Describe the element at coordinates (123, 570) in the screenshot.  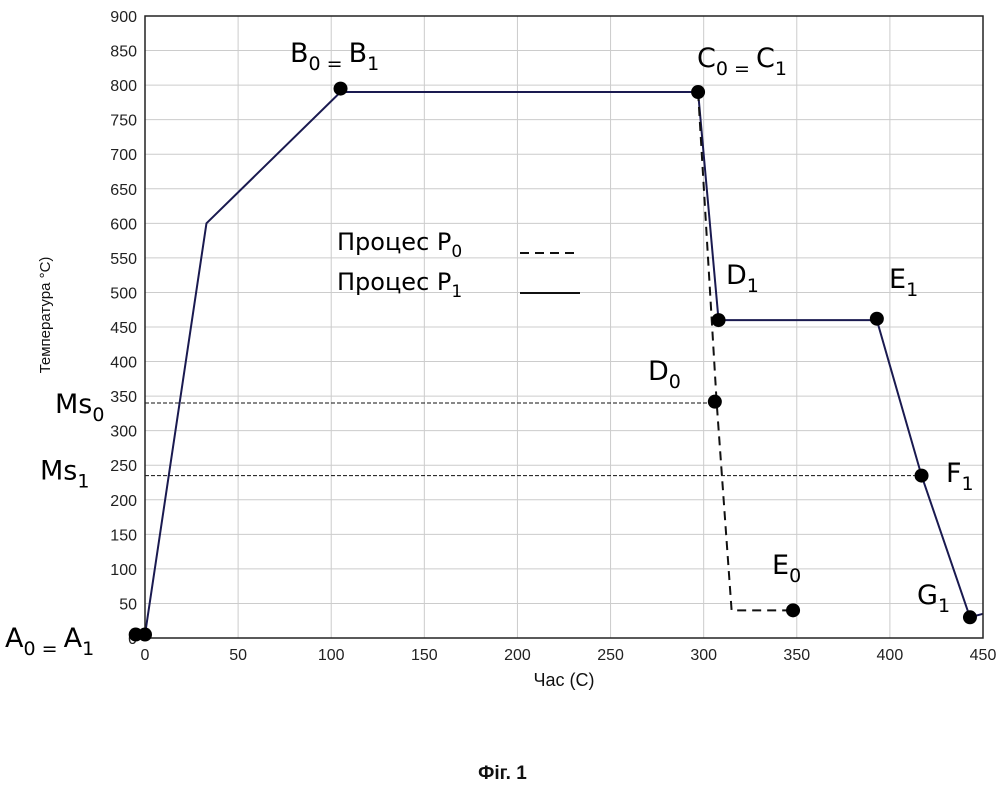
I see `y-tick-label: 100` at that location.